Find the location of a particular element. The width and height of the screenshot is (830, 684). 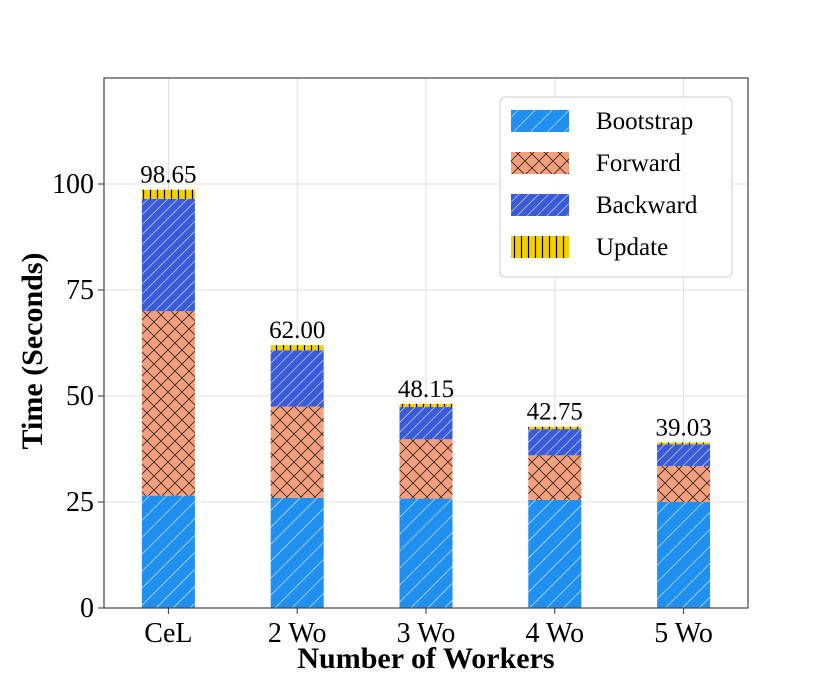

bar-backward-2-hatch is located at coordinates (297, 378).